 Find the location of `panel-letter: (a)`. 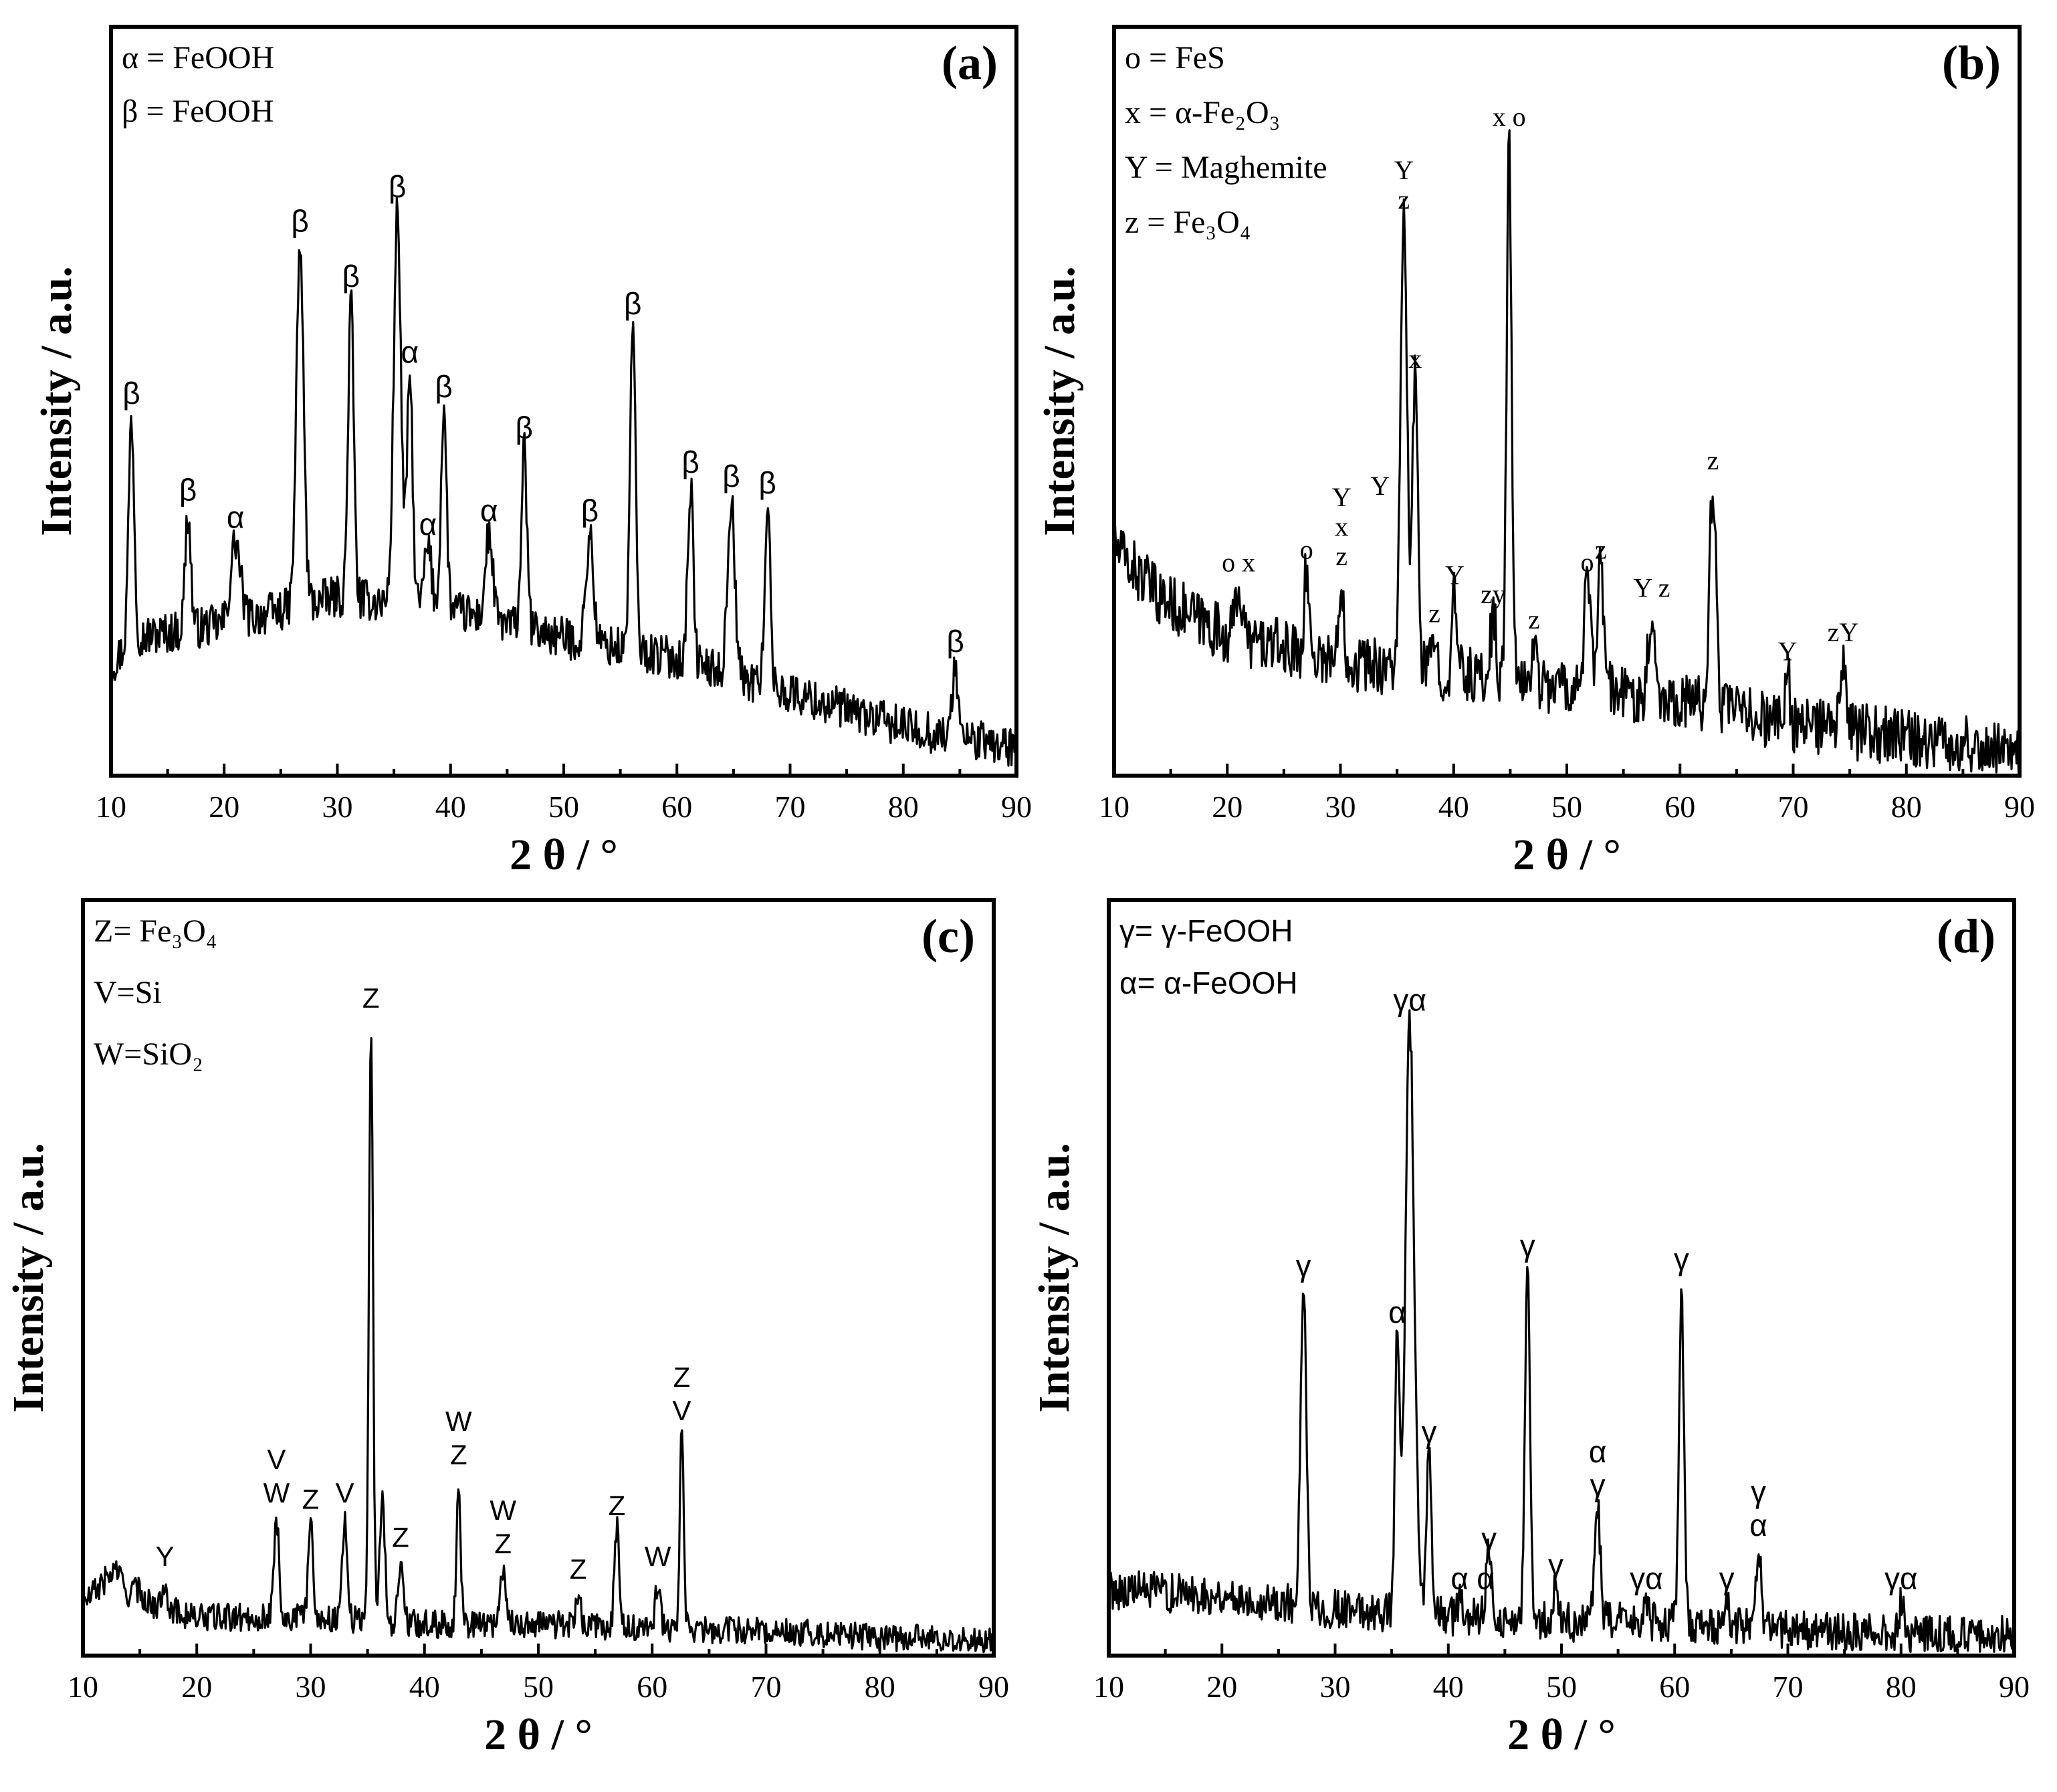

panel-letter: (a) is located at coordinates (970, 63).